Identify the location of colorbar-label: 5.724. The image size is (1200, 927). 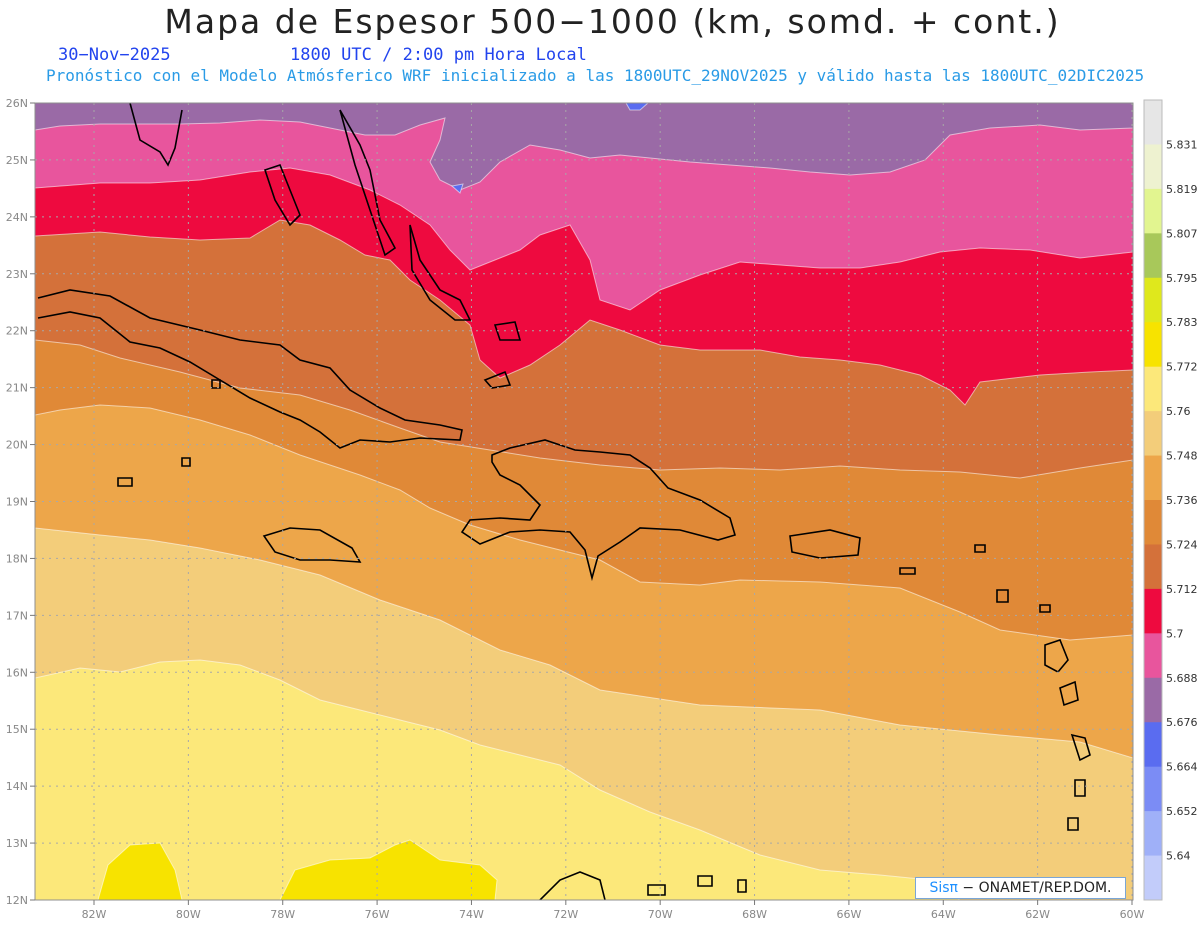
(1182, 544).